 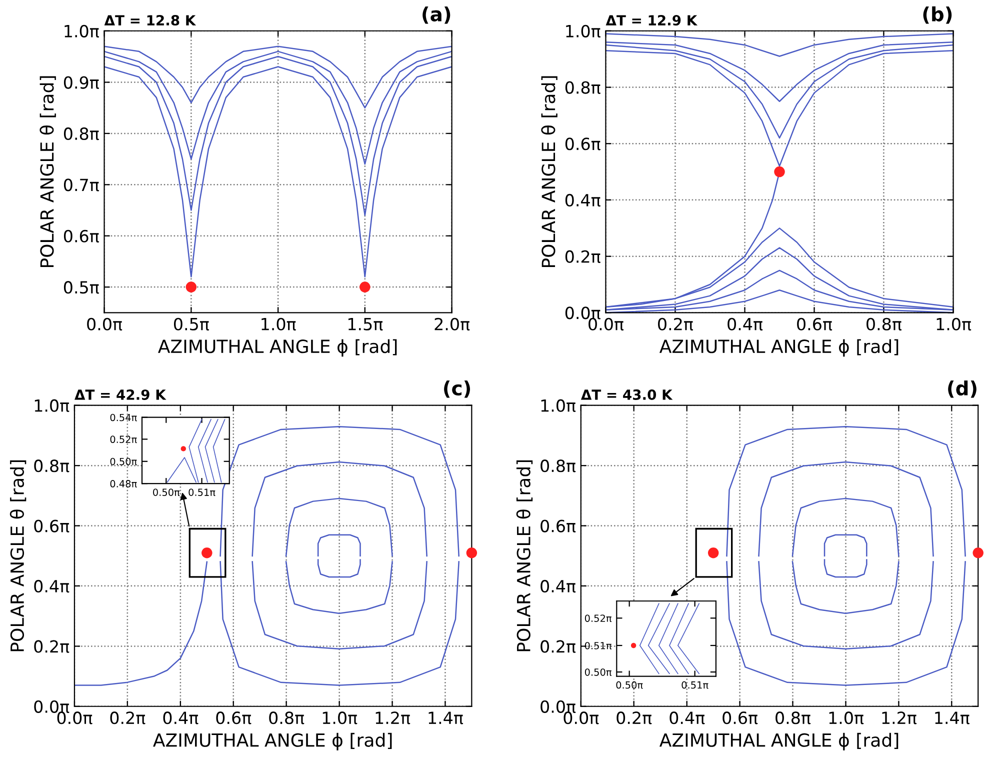 I want to click on y-tick-label: 0.48π, so click(x=123, y=484).